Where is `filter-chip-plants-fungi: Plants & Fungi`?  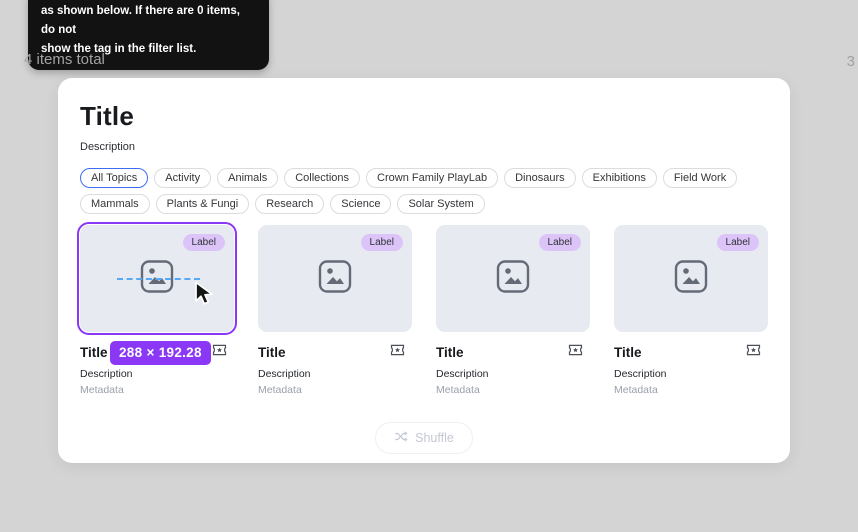
filter-chip-plants-fungi: Plants & Fungi is located at coordinates (202, 204).